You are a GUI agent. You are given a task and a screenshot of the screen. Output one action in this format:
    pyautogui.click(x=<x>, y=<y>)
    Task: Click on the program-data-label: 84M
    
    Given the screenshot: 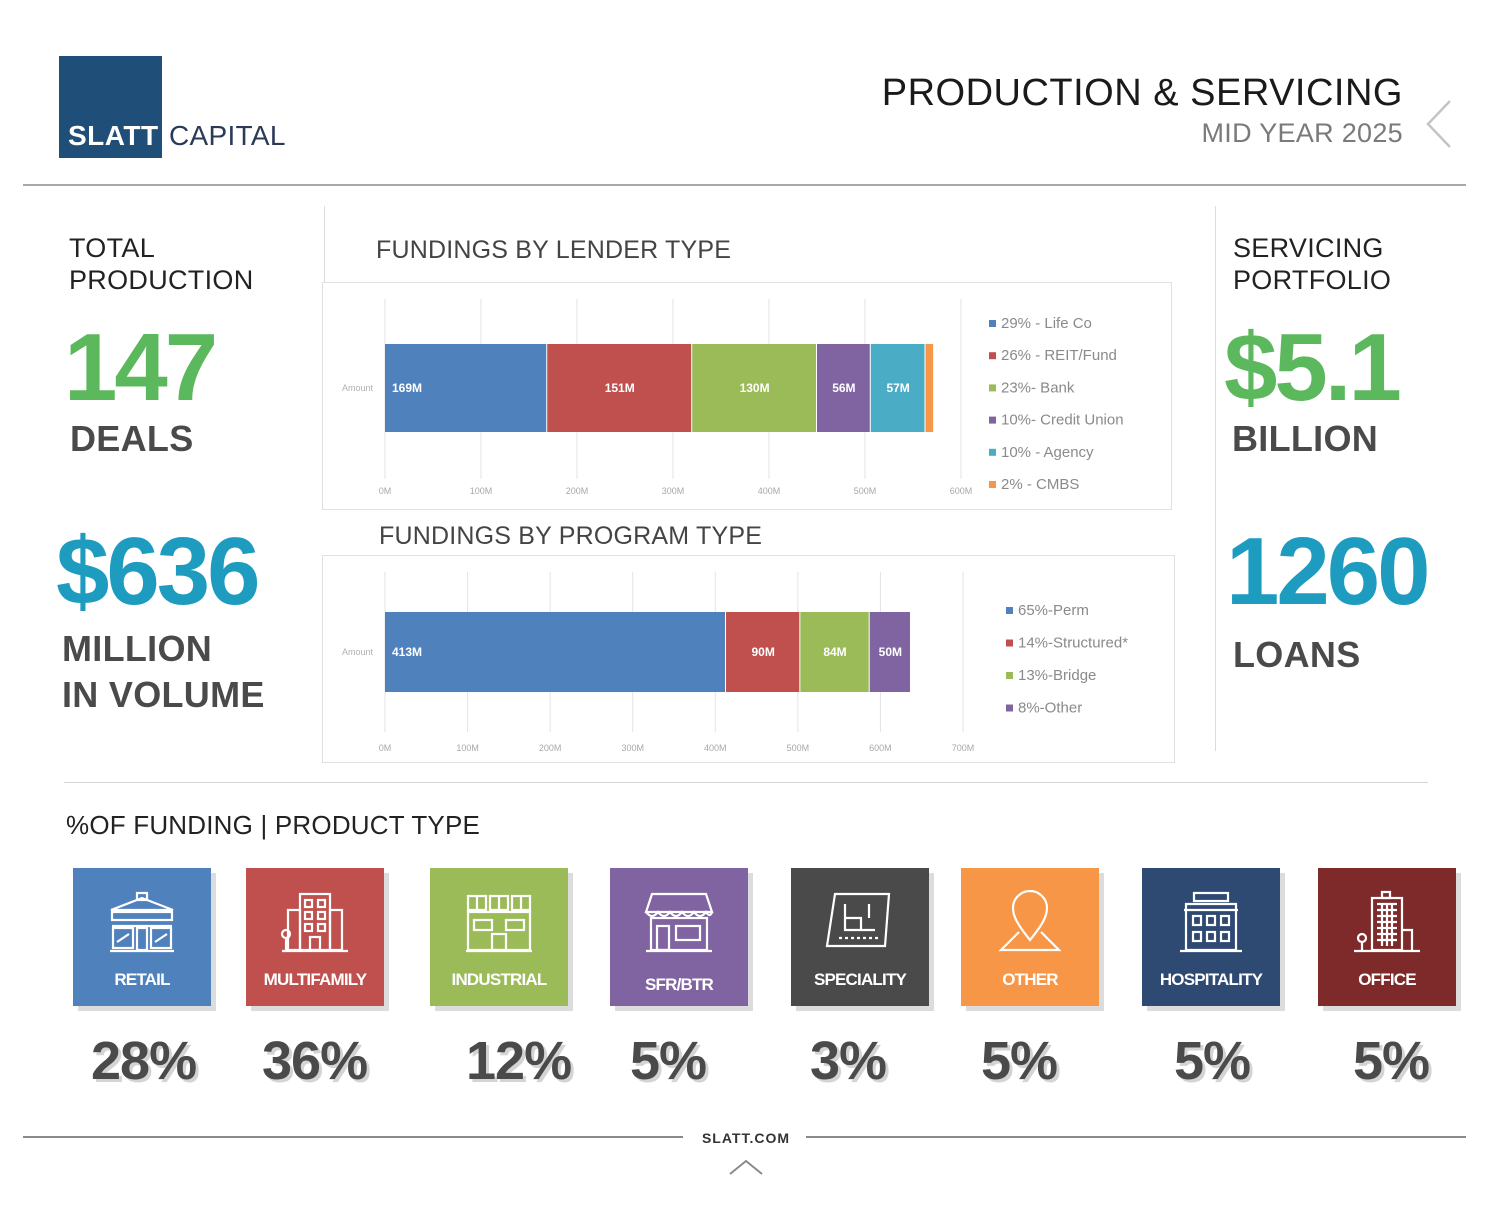 What is the action you would take?
    pyautogui.click(x=834, y=652)
    